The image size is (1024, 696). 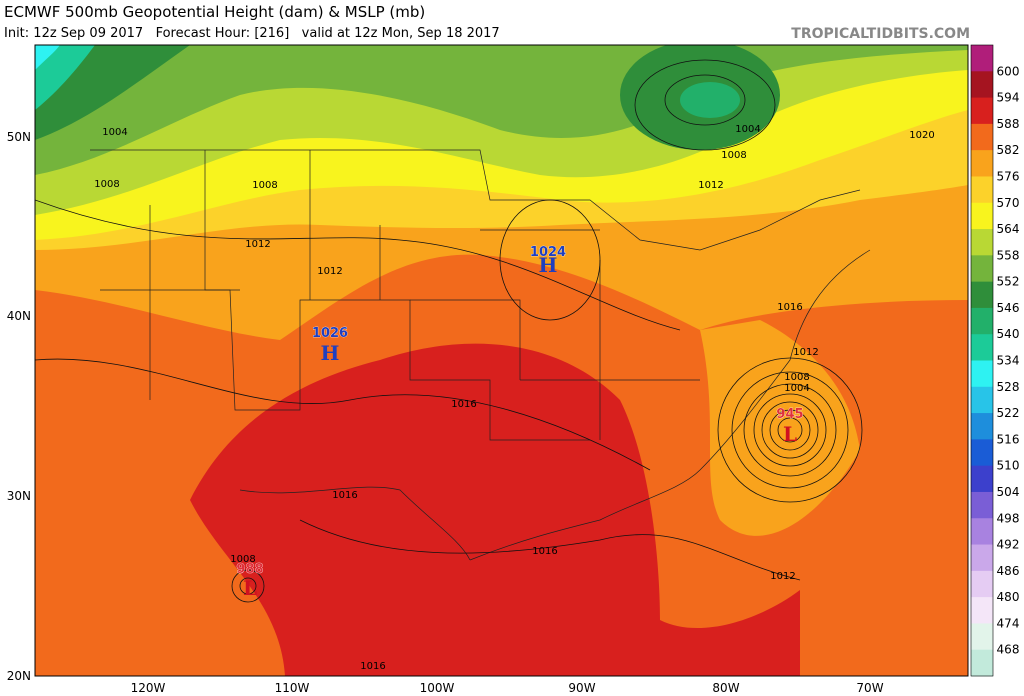 What do you see at coordinates (880, 34) in the screenshot?
I see `watermark: TROPICALTIDBITS.COM` at bounding box center [880, 34].